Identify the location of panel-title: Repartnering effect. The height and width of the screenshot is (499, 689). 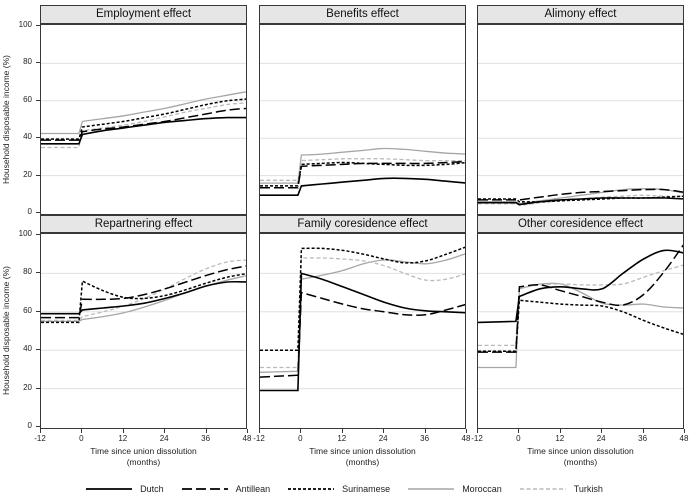
(143, 224).